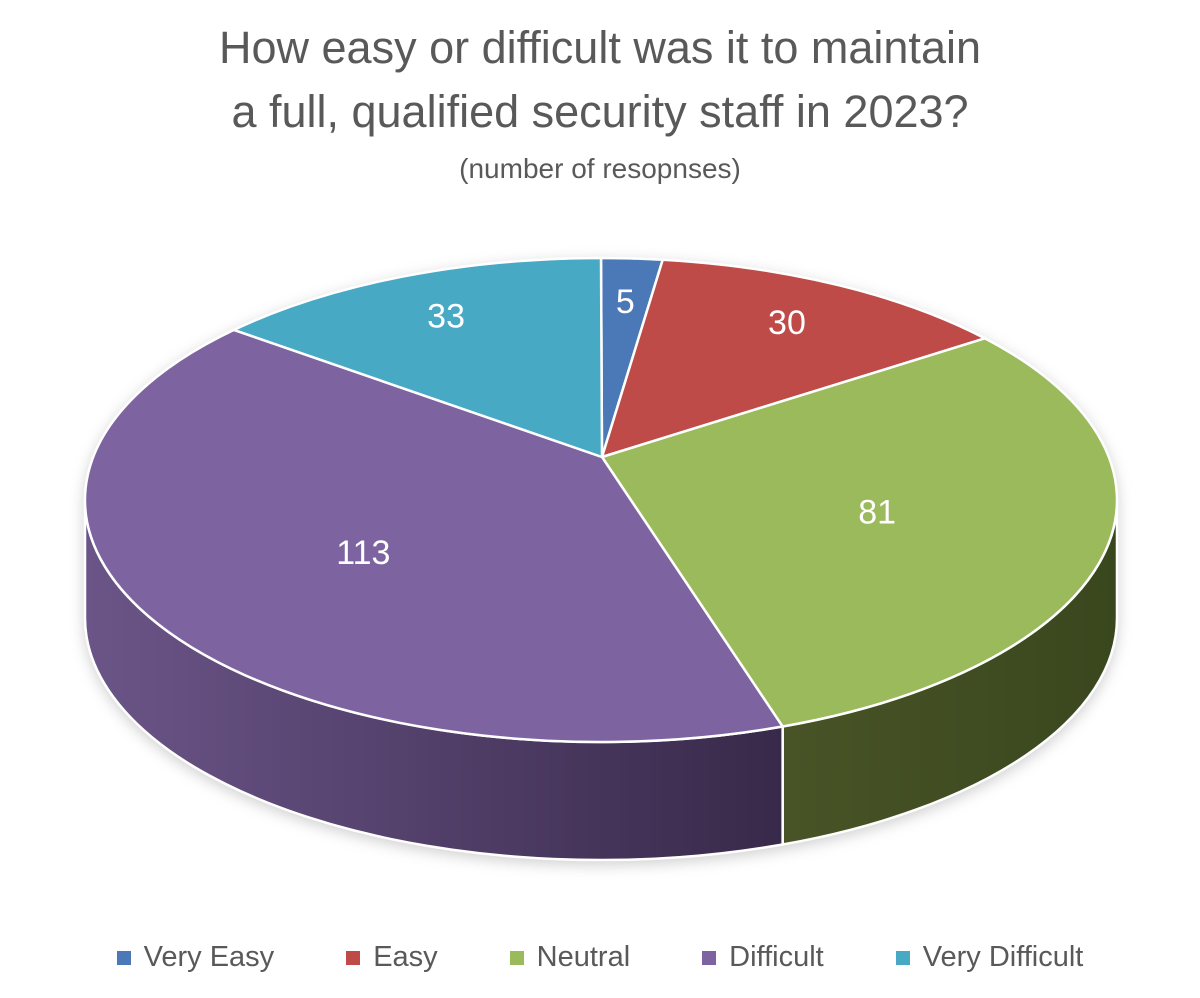 The image size is (1200, 998). I want to click on data-label-very-difficult: 33, so click(446, 316).